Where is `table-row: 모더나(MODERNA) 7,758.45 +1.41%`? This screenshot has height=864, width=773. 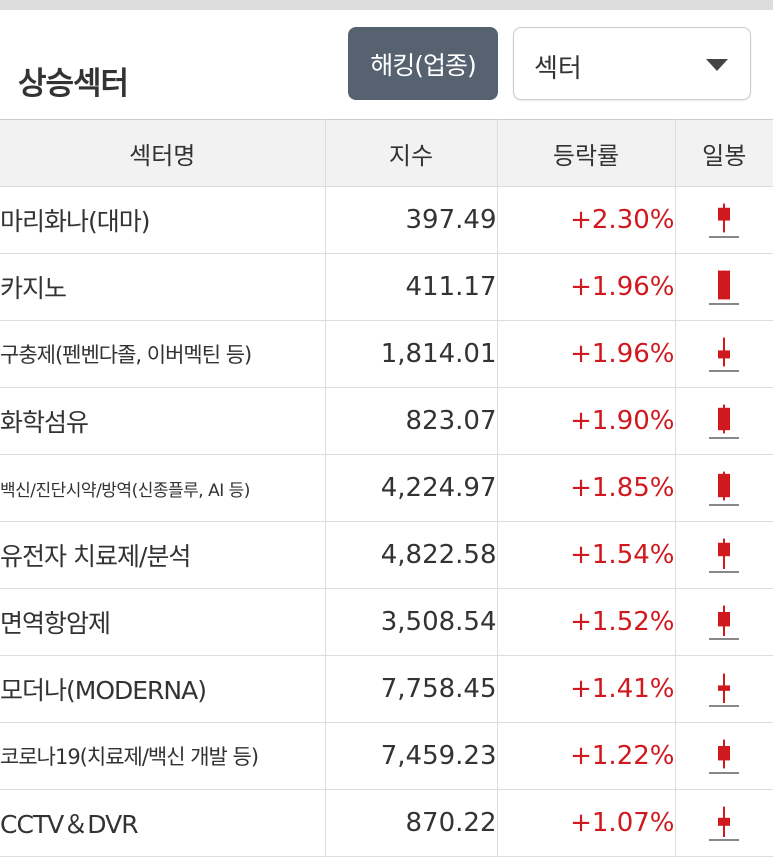 table-row: 모더나(MODERNA) 7,758.45 +1.41% is located at coordinates (386, 689).